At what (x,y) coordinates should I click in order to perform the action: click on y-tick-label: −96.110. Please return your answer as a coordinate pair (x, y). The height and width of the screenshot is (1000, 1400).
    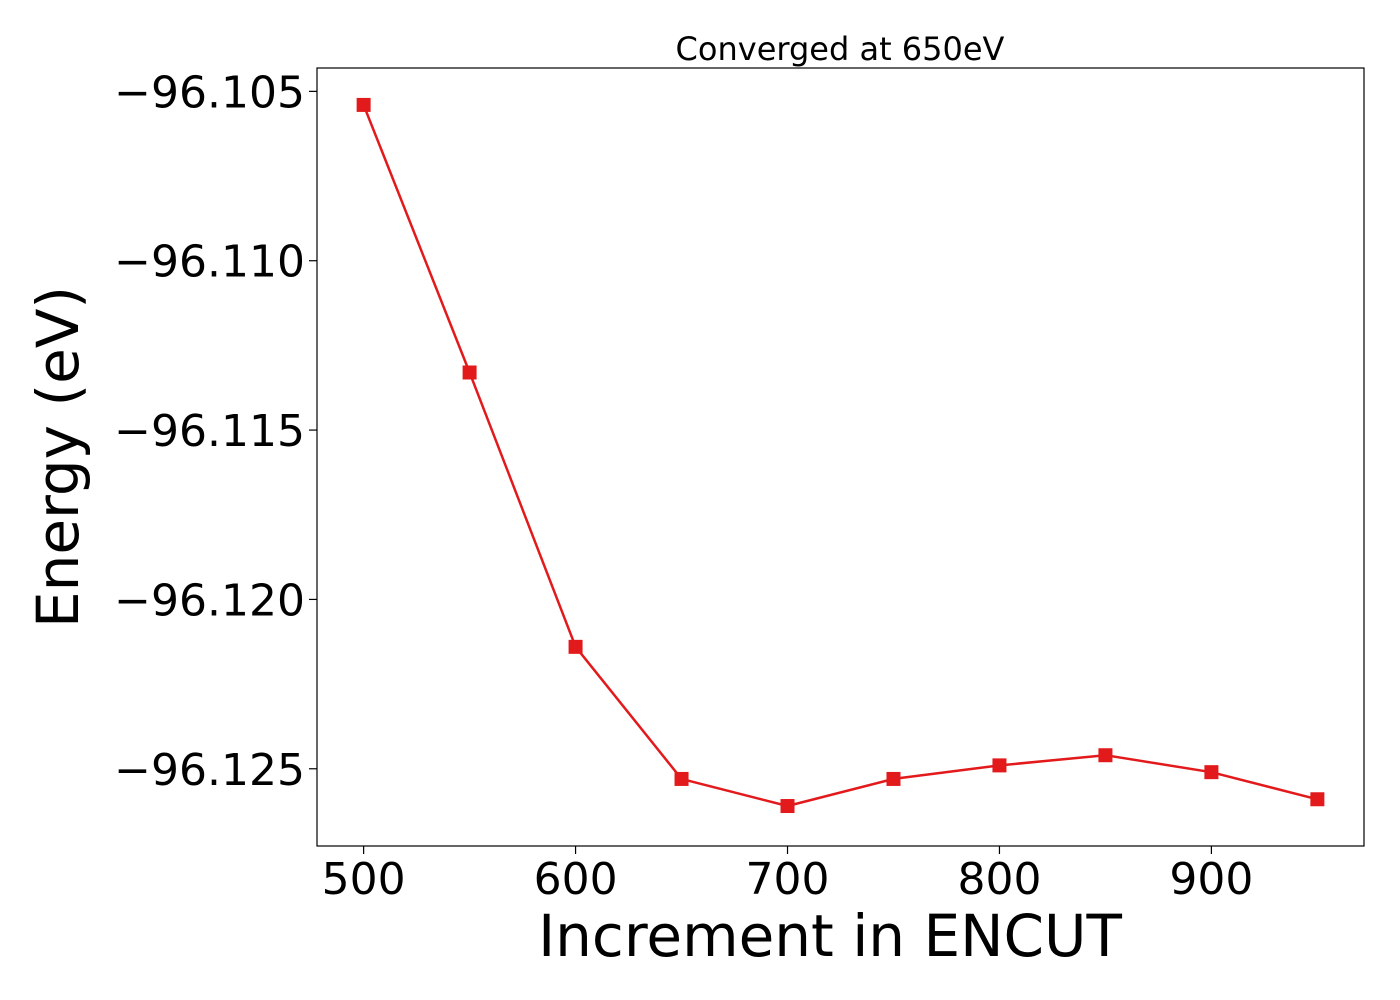
    Looking at the image, I should click on (209, 262).